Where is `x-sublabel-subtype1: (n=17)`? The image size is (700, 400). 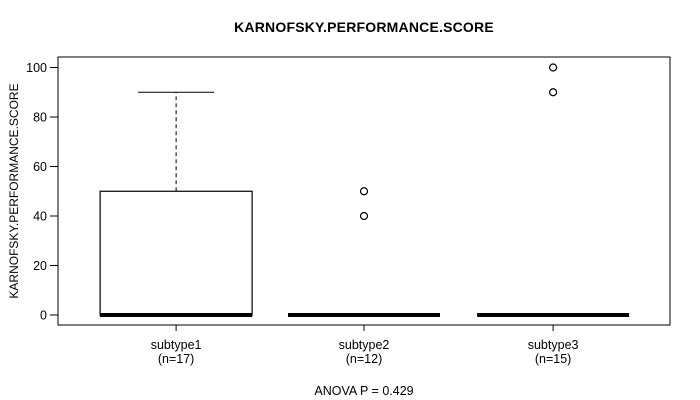 x-sublabel-subtype1: (n=17) is located at coordinates (176, 359).